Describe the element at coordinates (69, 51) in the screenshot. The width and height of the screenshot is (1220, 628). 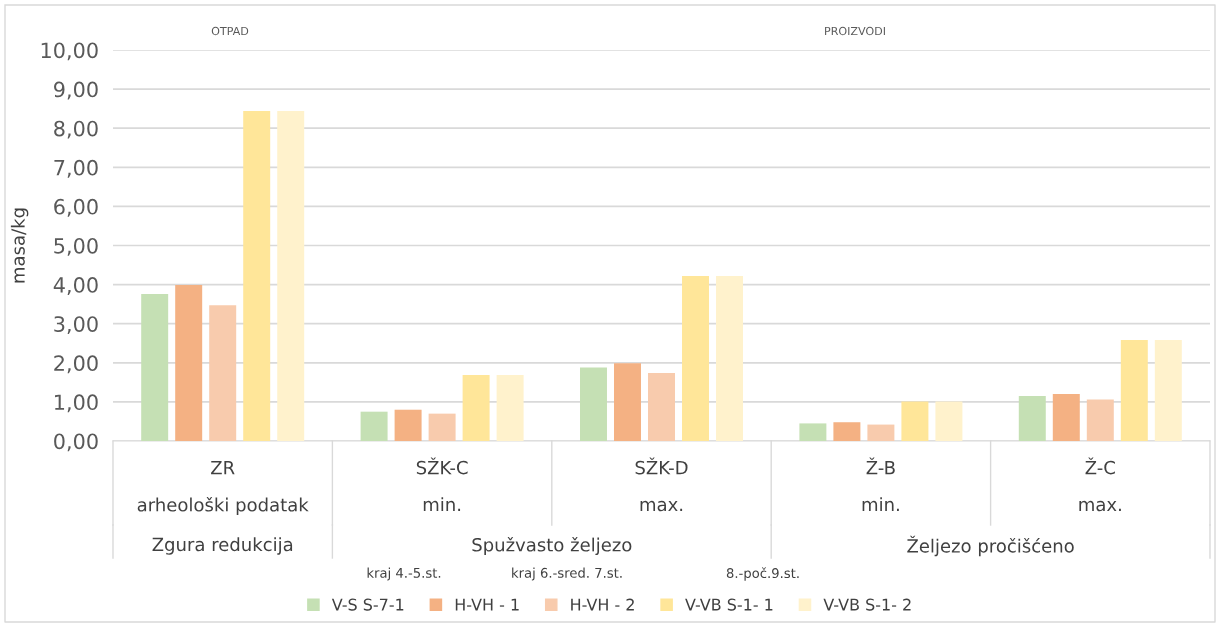
I see `y-tick-label: 10,00` at that location.